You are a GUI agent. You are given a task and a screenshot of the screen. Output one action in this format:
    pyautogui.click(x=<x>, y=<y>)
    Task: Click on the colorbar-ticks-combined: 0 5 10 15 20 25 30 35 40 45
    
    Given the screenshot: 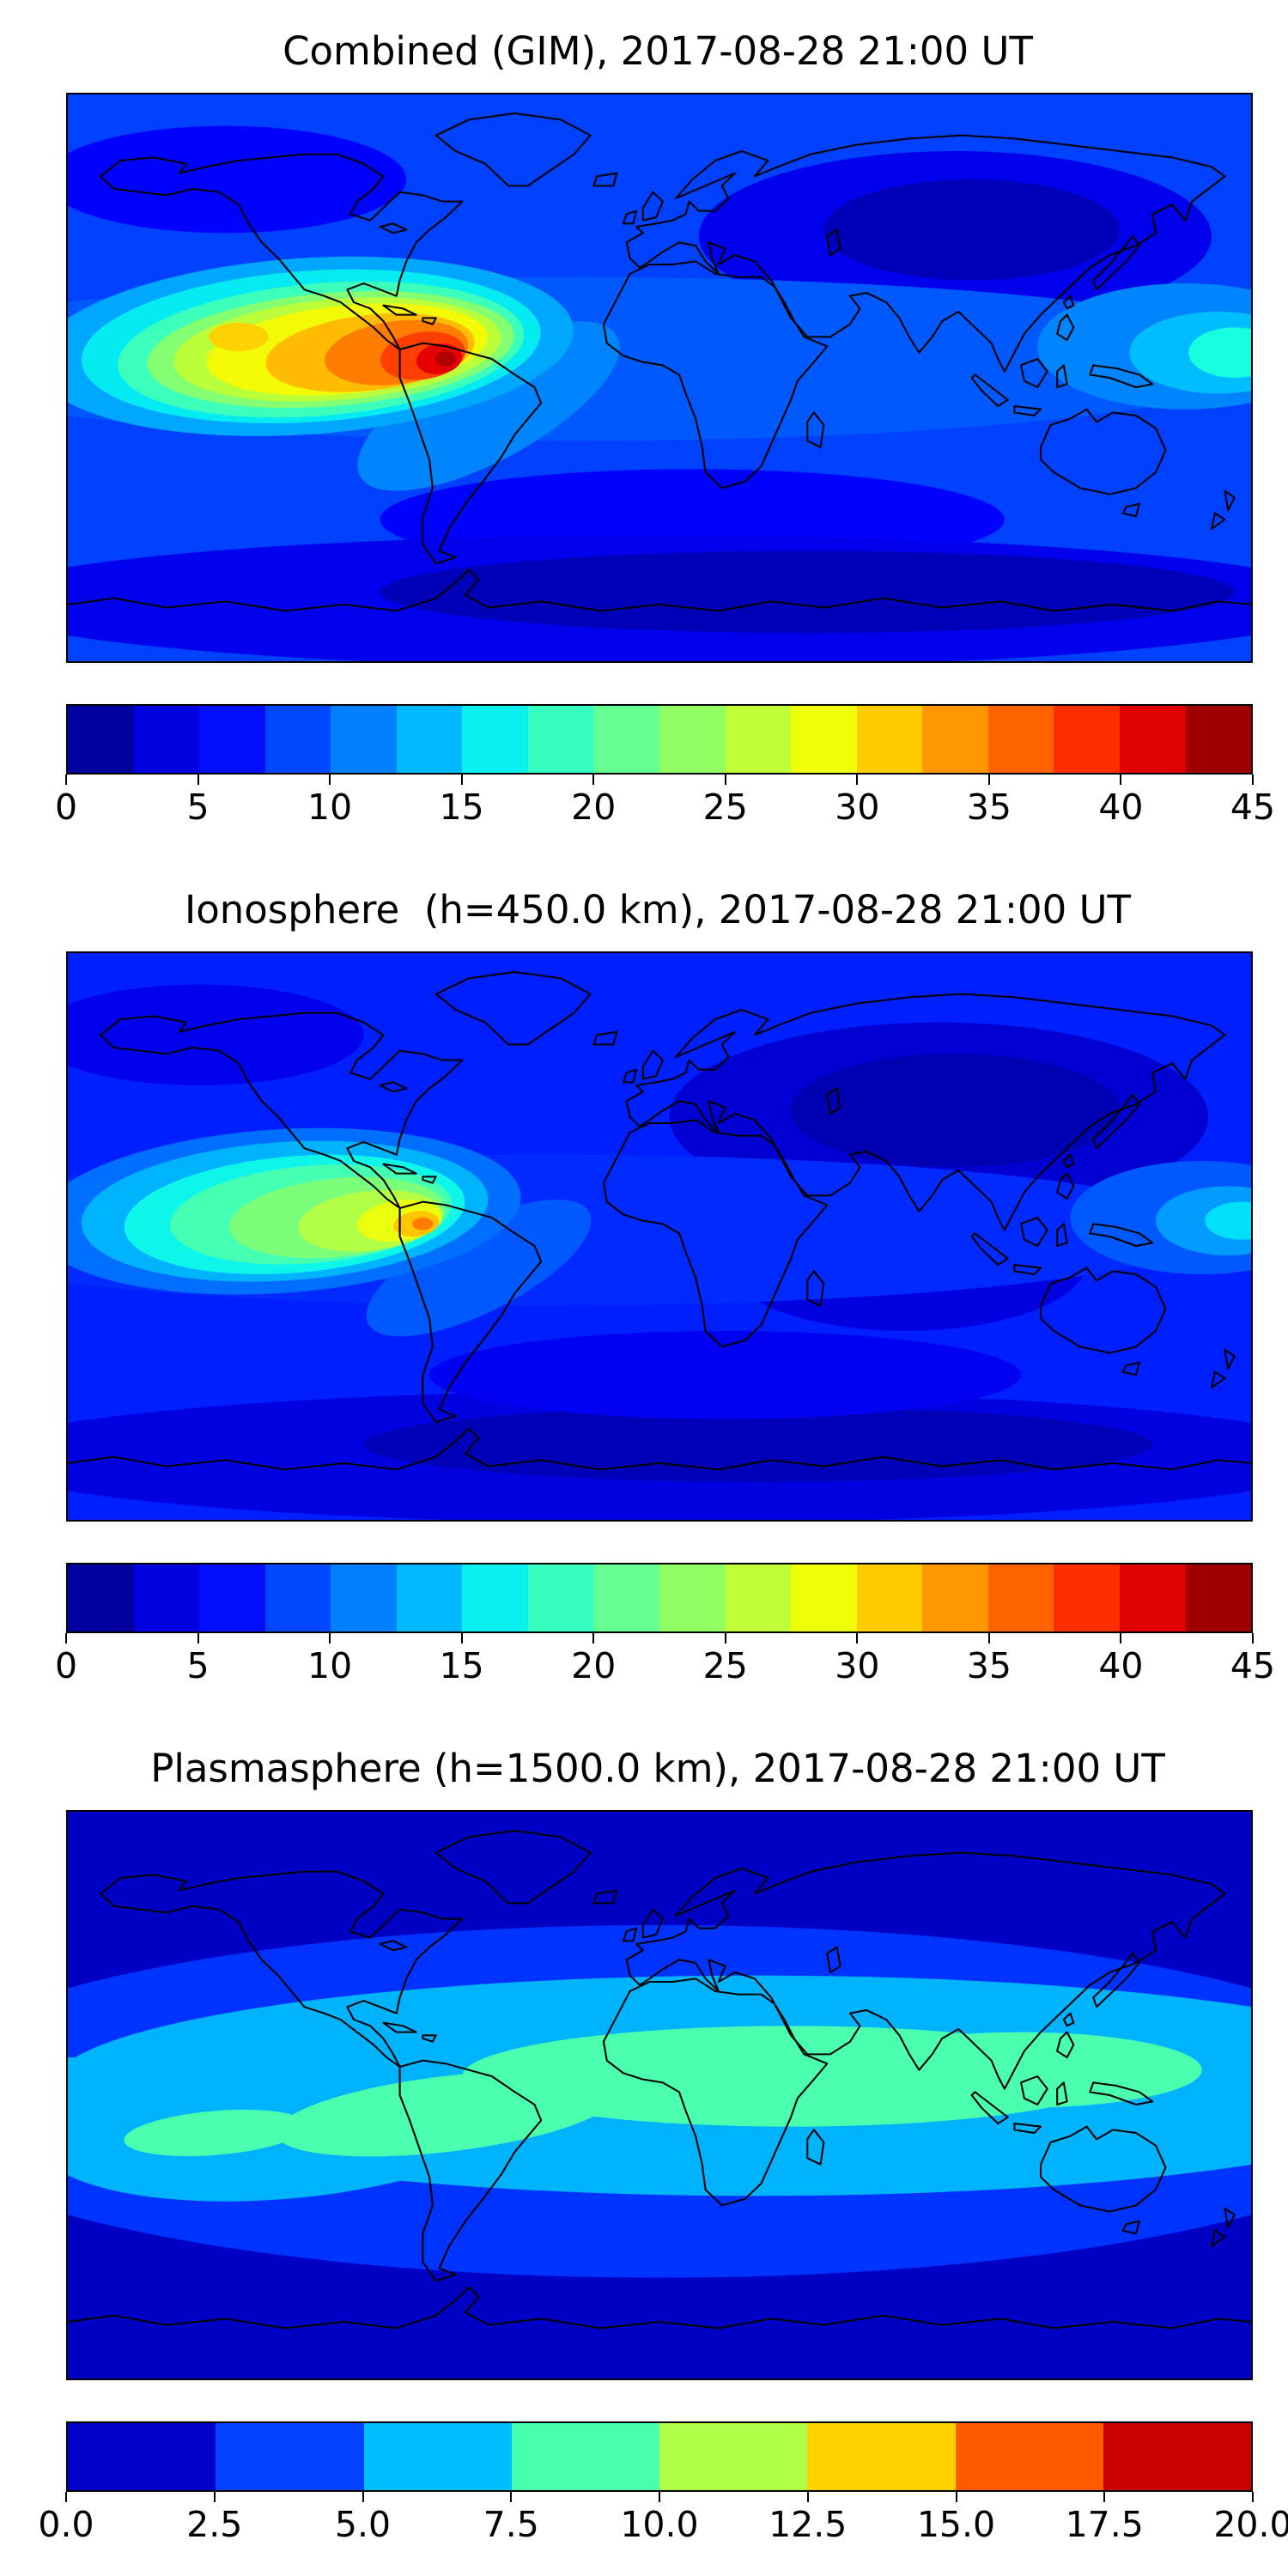 What is the action you would take?
    pyautogui.click(x=665, y=807)
    